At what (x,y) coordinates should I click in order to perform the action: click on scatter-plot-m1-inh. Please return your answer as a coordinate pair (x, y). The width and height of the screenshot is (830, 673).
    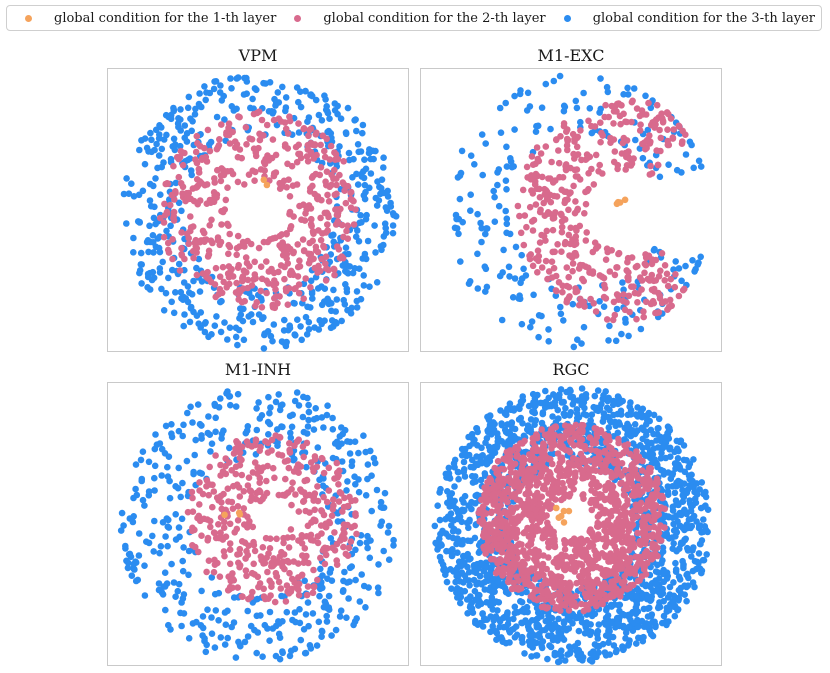
    Looking at the image, I should click on (257, 525).